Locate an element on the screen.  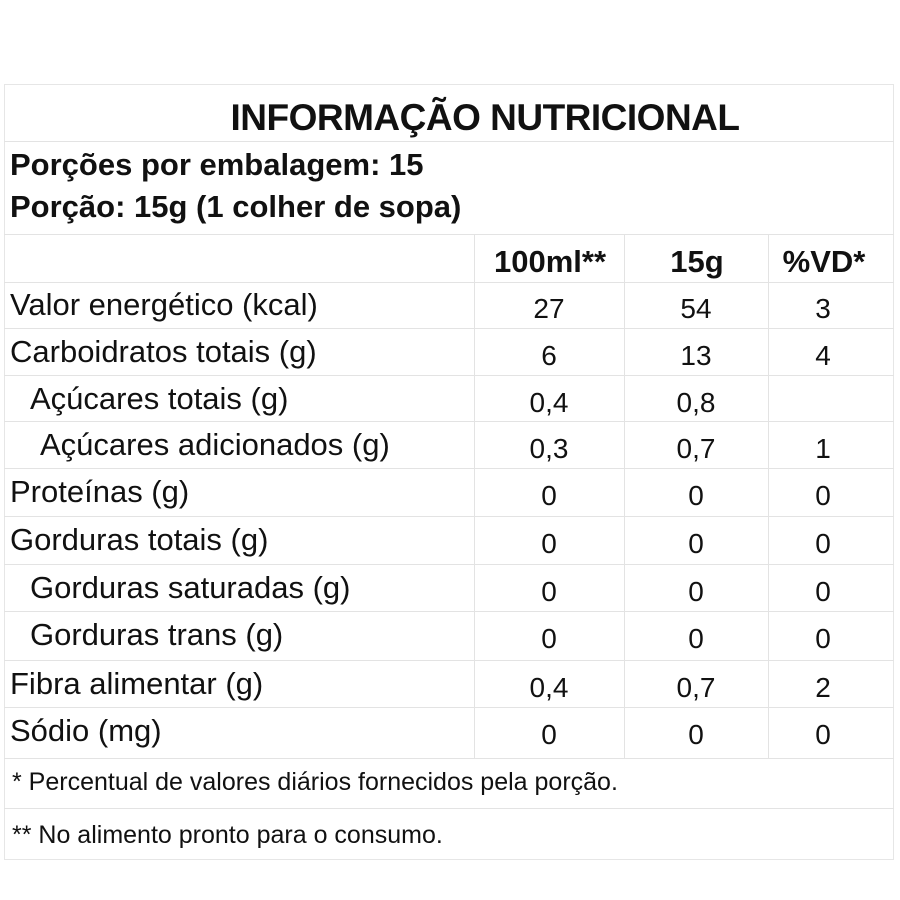
nutrient-name: Gorduras saturadas (g) is located at coordinates (190, 587).